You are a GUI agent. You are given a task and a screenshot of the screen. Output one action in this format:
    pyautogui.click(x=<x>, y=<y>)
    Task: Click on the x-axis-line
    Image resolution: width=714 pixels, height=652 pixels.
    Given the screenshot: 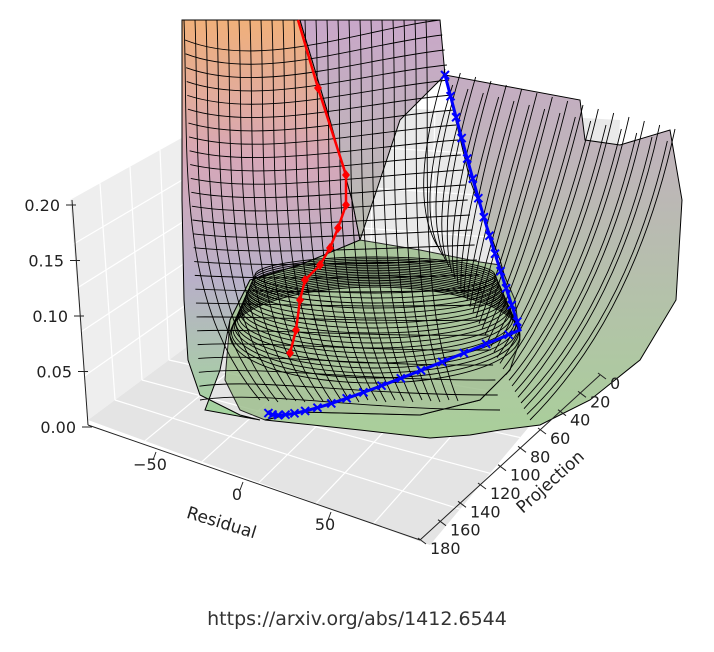 What is the action you would take?
    pyautogui.click(x=254, y=482)
    